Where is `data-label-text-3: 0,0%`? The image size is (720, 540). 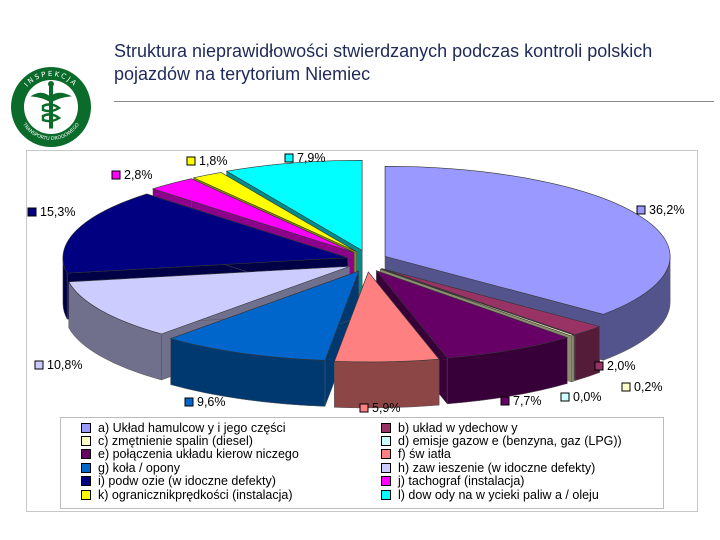 data-label-text-3: 0,0% is located at coordinates (587, 397).